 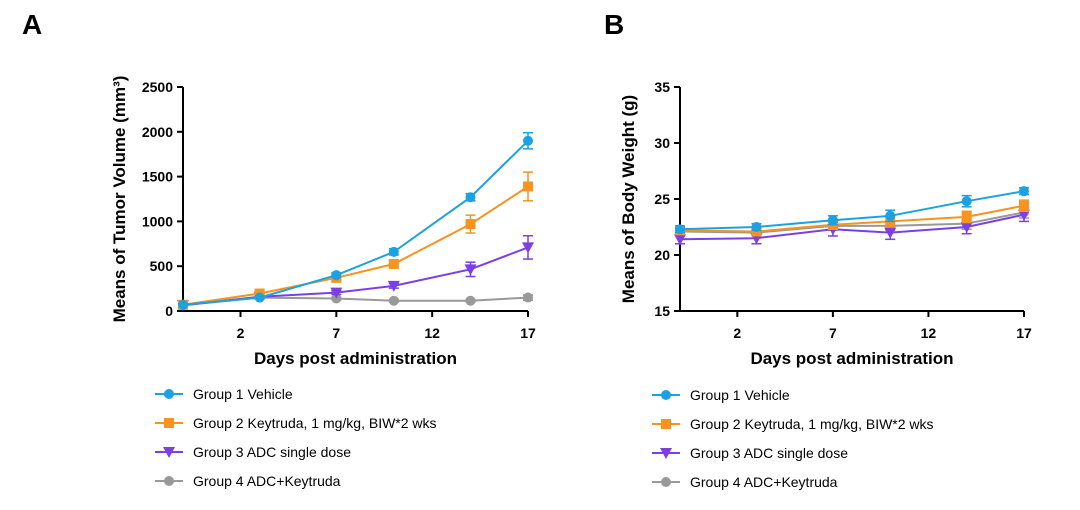 What do you see at coordinates (162, 266) in the screenshot?
I see `y-tick-label: 500` at bounding box center [162, 266].